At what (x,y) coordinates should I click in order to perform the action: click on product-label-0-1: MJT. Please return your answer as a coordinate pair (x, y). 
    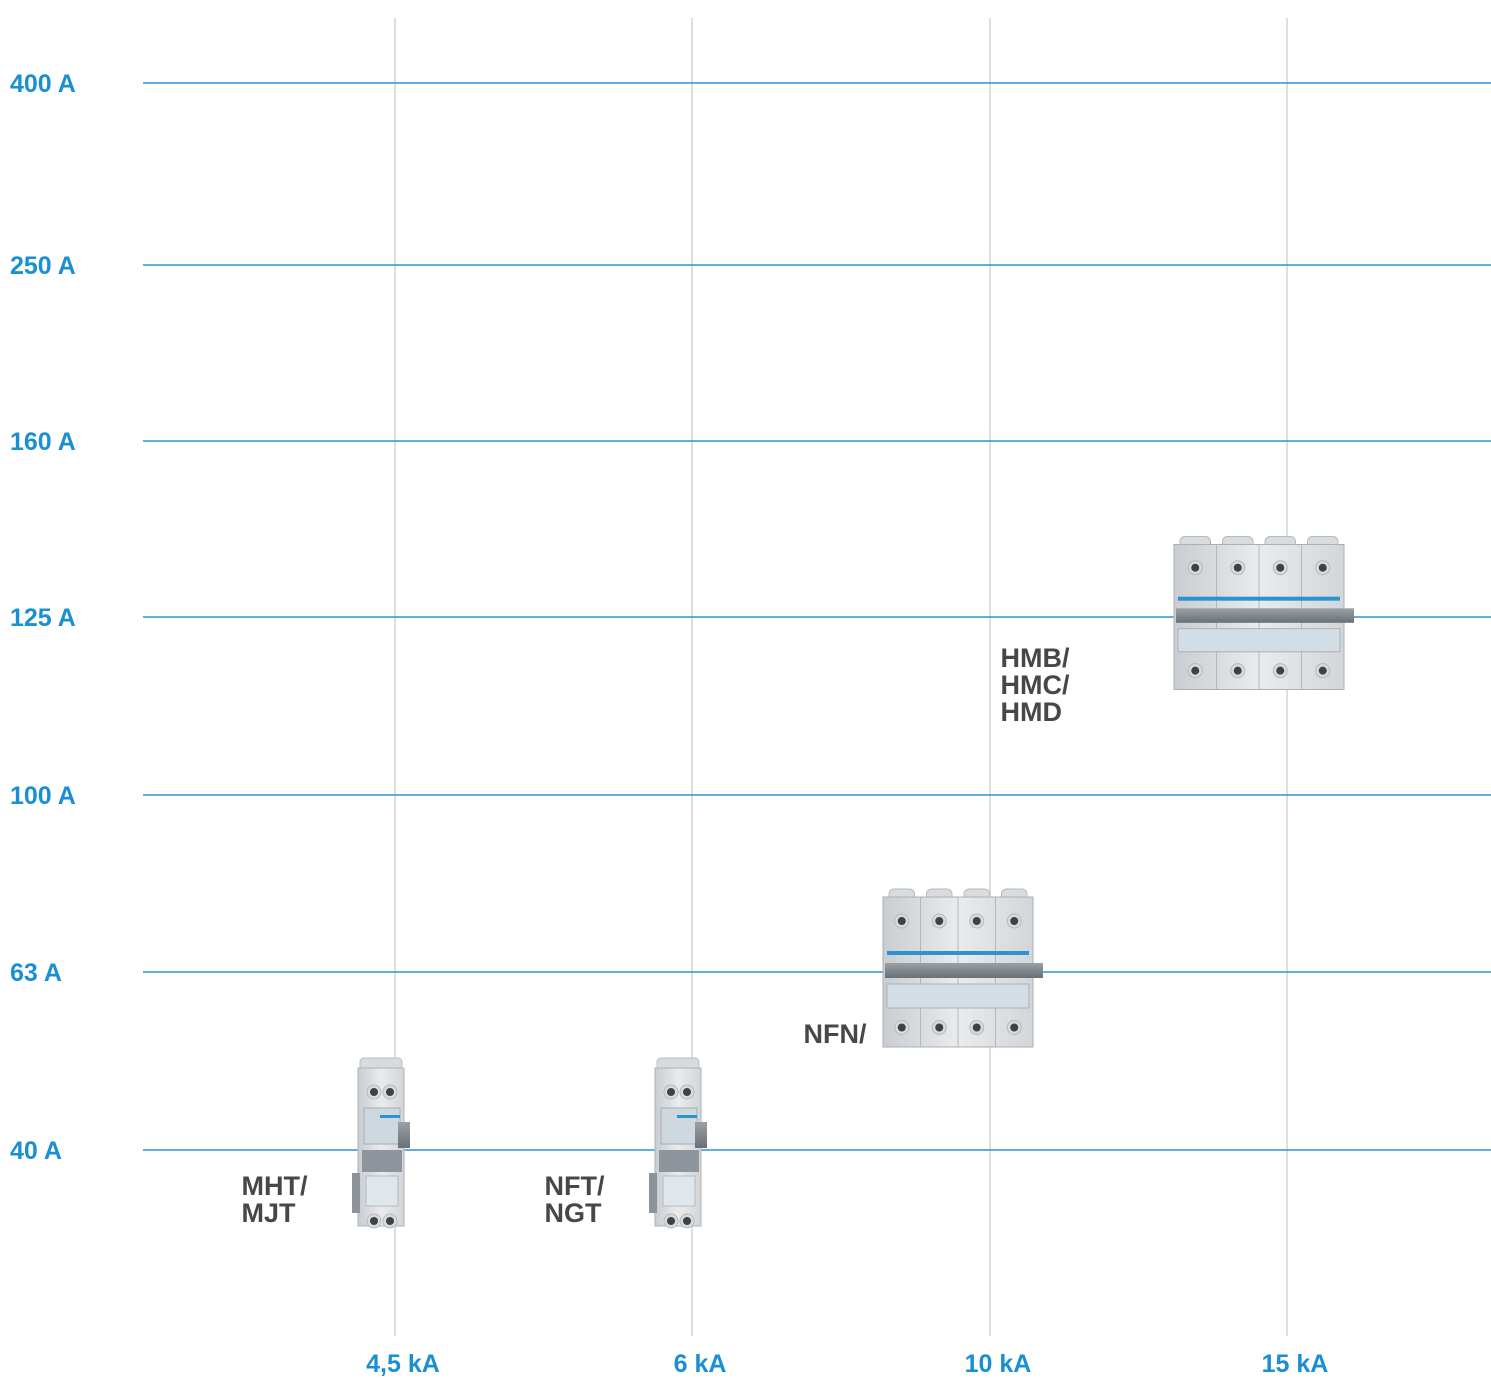
    Looking at the image, I should click on (269, 1213).